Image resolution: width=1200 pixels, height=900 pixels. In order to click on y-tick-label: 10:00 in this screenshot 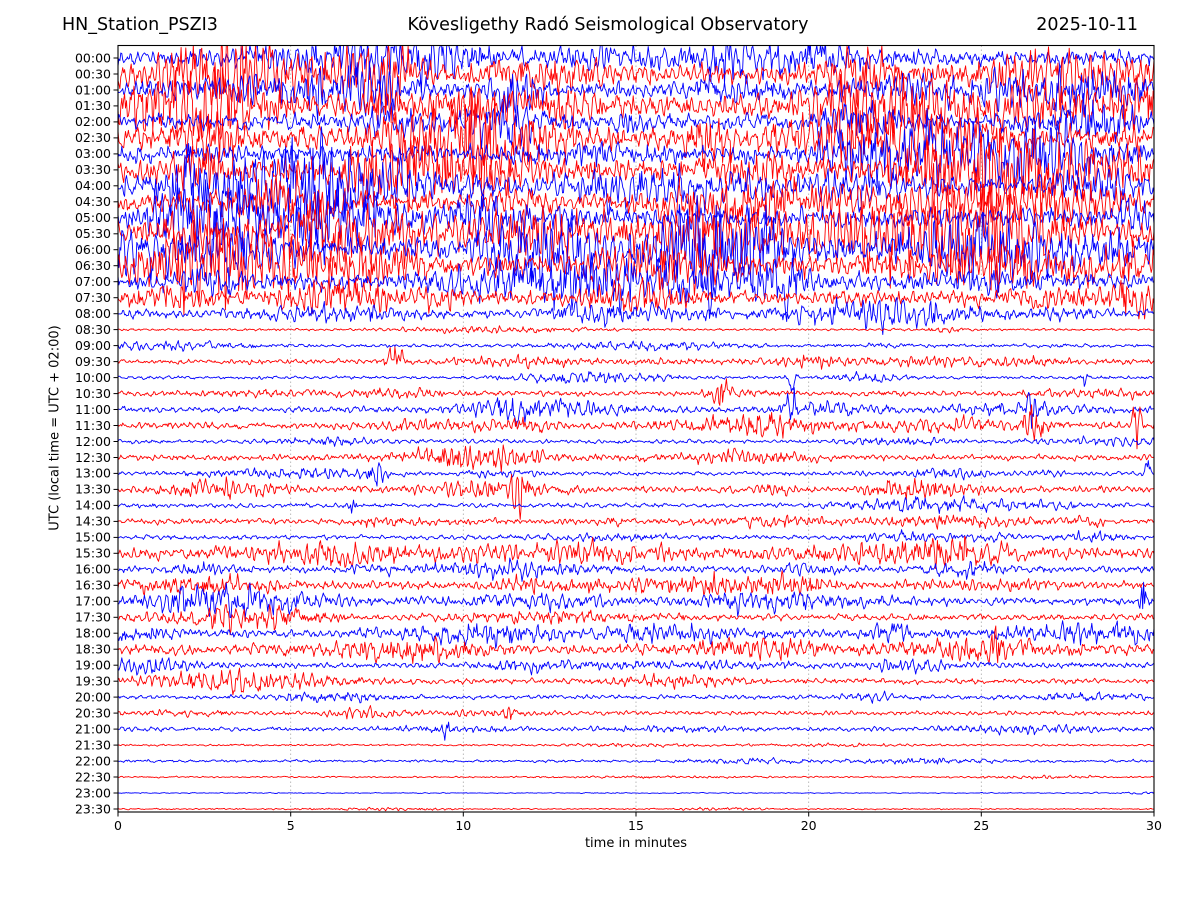, I will do `click(93, 377)`.